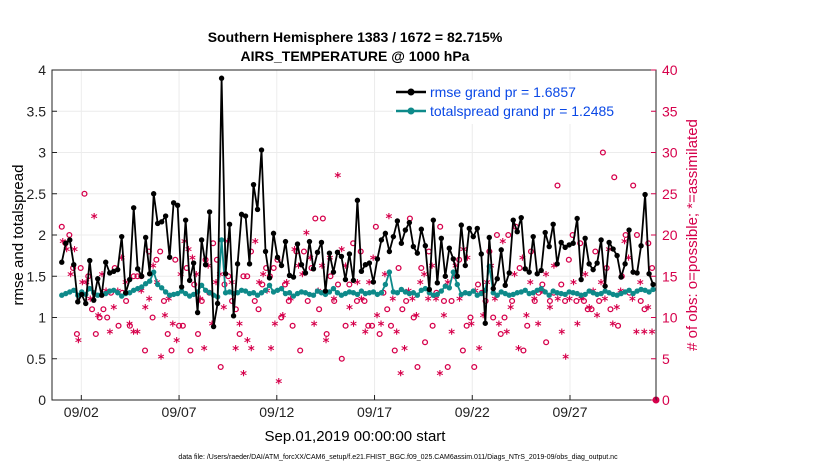  What do you see at coordinates (356, 436) in the screenshot?
I see `x-axis-label: Sep.01,2019 00:00:00 start` at bounding box center [356, 436].